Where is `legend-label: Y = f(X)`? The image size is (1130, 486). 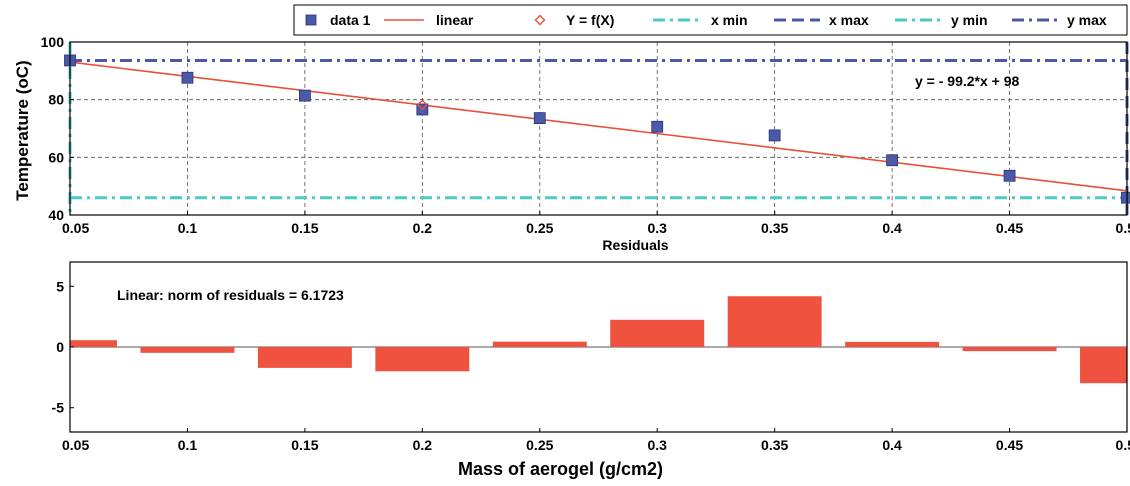 legend-label: Y = f(X) is located at coordinates (590, 20).